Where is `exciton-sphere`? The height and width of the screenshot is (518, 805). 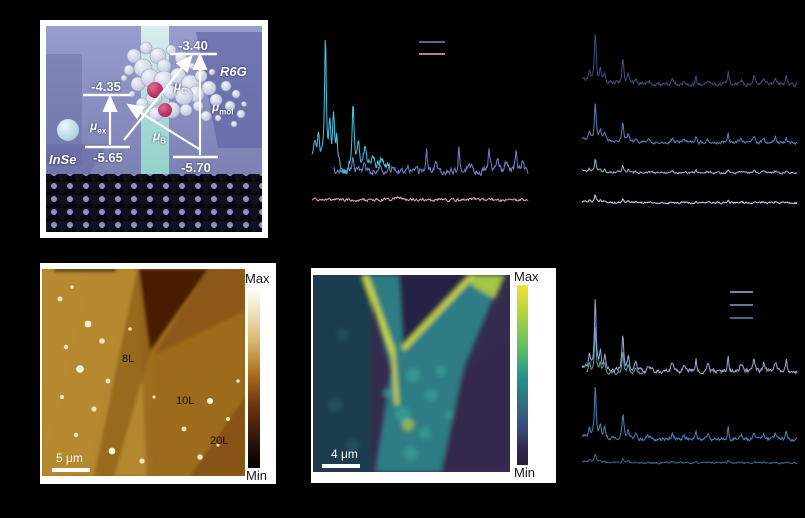
exciton-sphere is located at coordinates (68, 130).